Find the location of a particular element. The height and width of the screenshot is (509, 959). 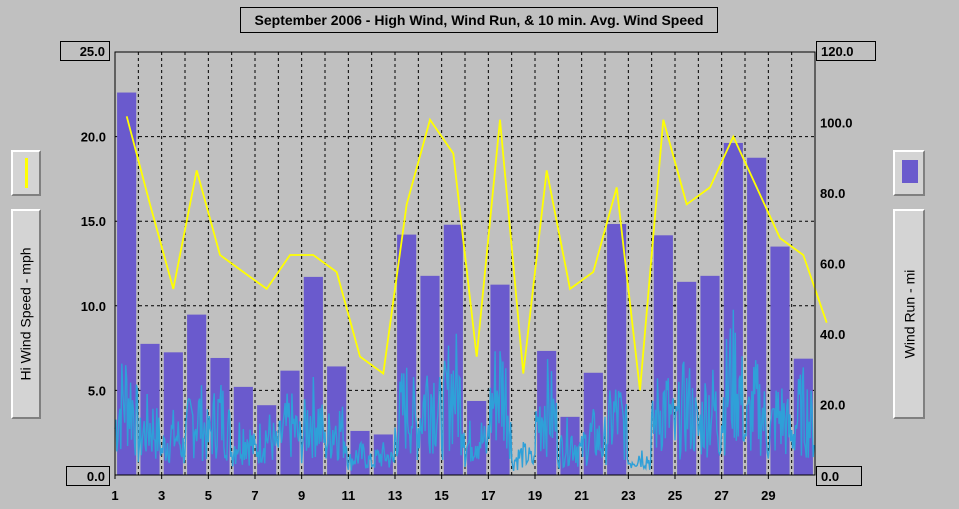

left-axis-min-label: 0.0 is located at coordinates (88, 476).